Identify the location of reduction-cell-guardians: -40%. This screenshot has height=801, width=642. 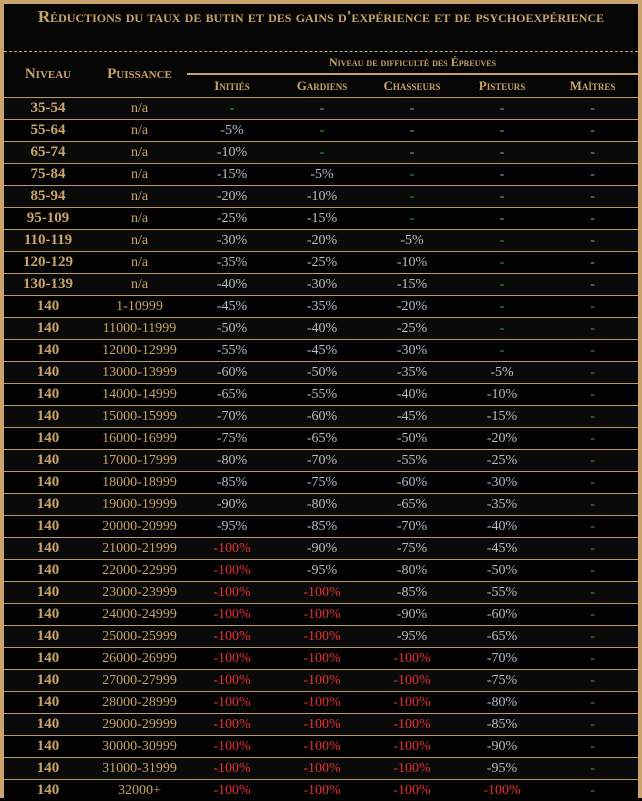
(322, 329).